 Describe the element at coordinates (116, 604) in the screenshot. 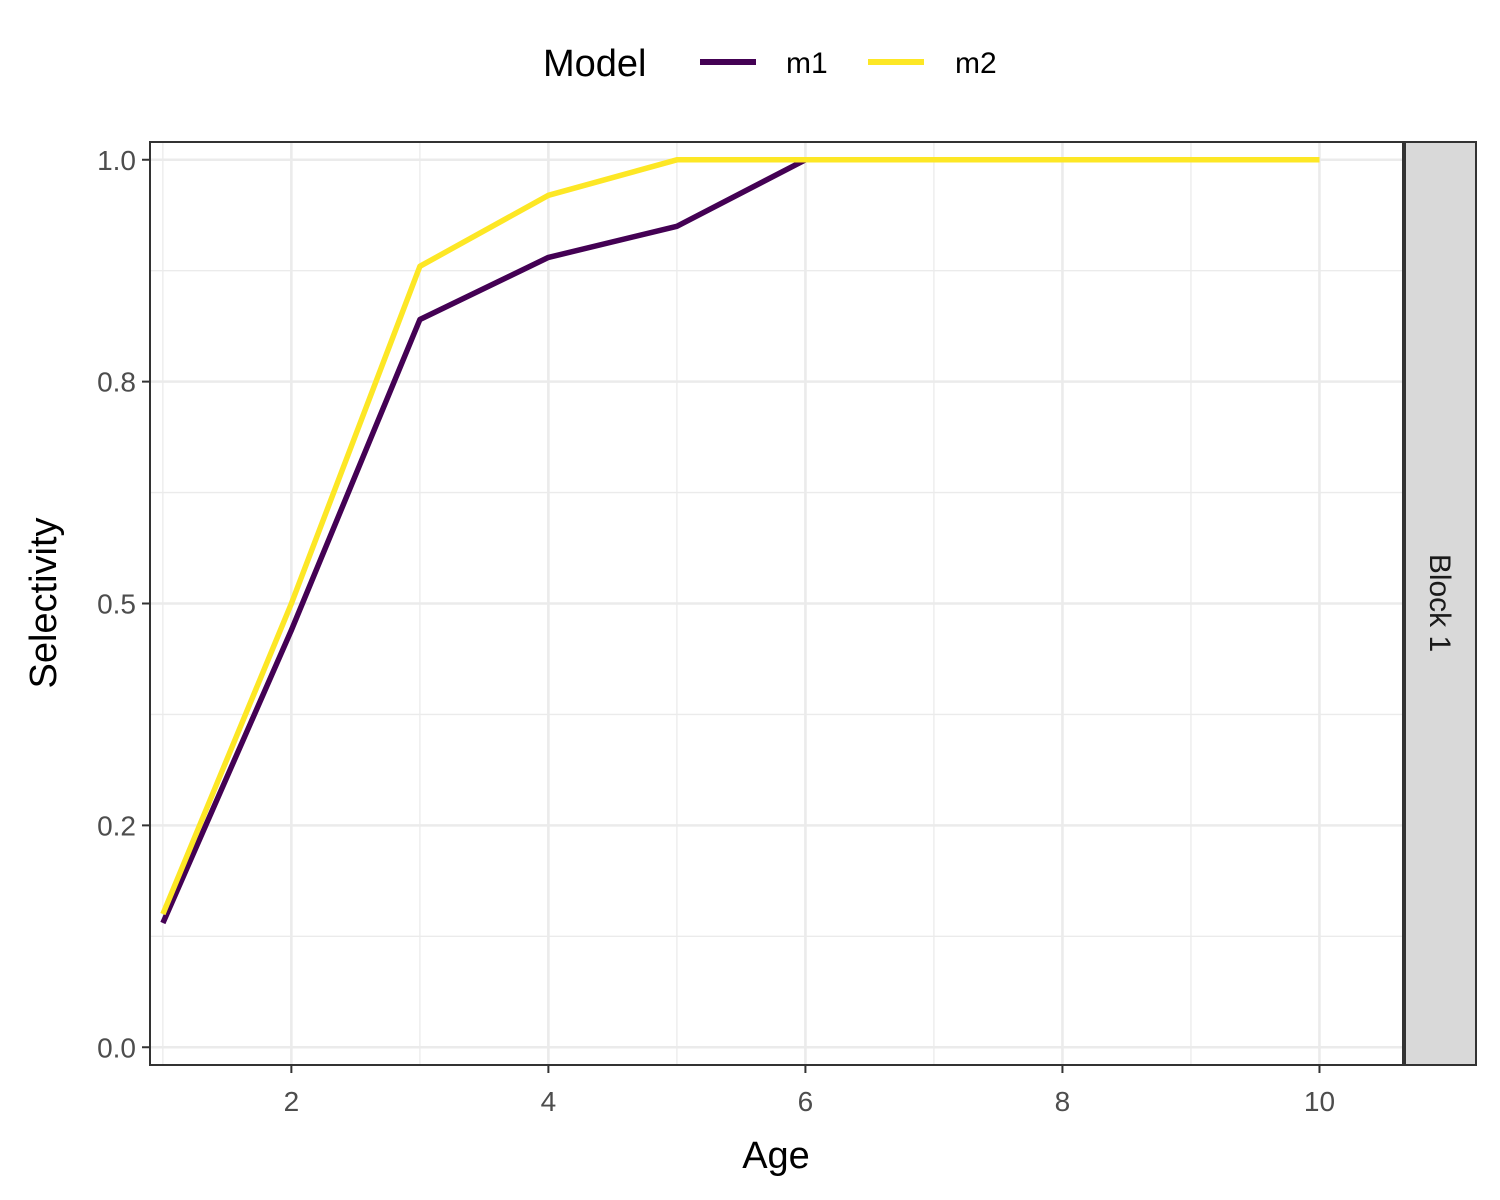

I see `y-tick-label: 0.5` at that location.